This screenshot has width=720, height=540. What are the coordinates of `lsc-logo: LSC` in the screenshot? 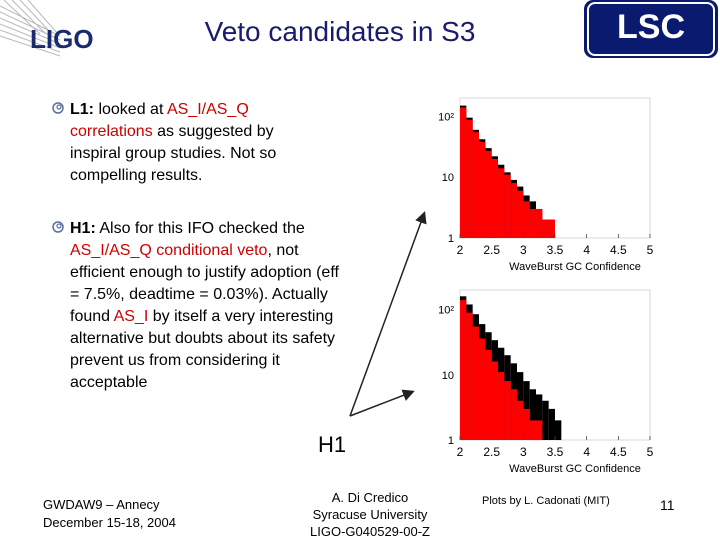 It's located at (651, 29).